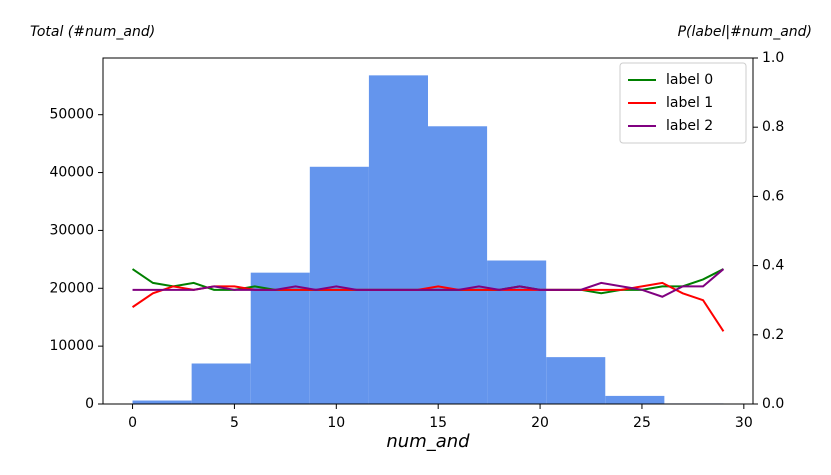 The image size is (831, 475). I want to click on y-tick-label: 50000, so click(71, 115).